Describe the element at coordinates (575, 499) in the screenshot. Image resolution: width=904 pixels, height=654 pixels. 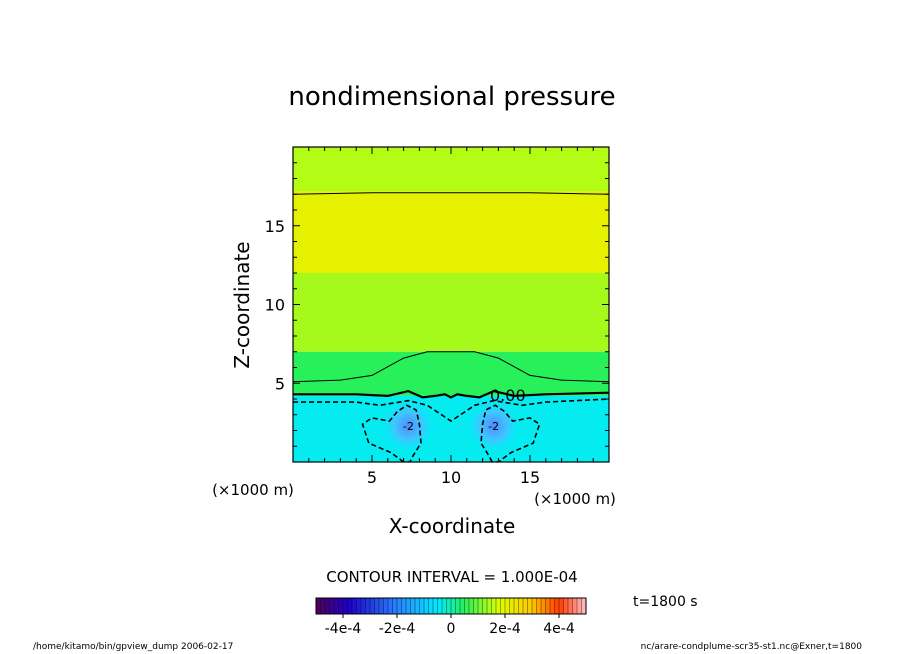
I see `x-axis-unit: (×1000 m)` at that location.